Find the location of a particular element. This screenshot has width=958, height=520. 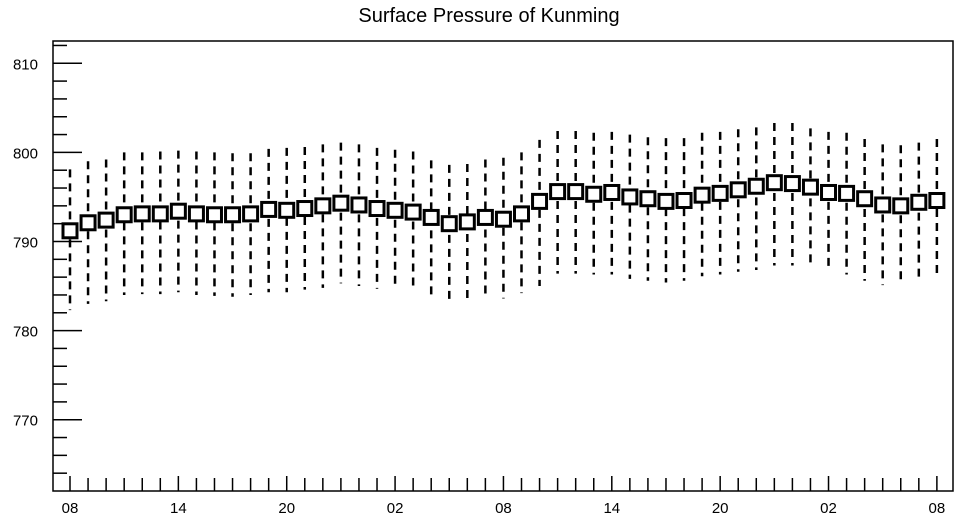

x-tick-labels: 08 14 20 02 08 14 20 02 08 is located at coordinates (504, 508).